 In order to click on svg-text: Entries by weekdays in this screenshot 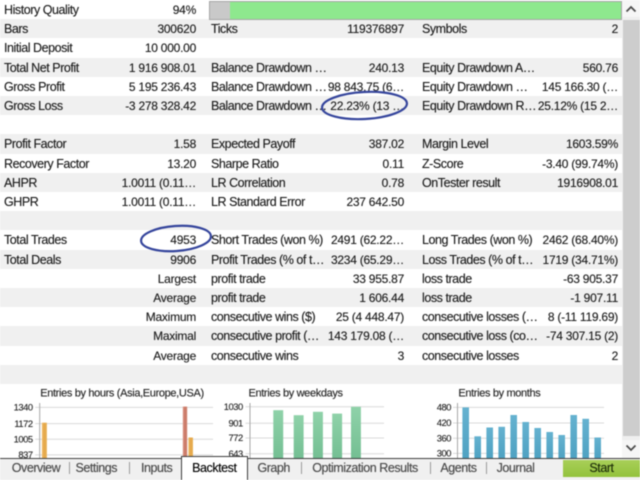, I will do `click(295, 393)`.